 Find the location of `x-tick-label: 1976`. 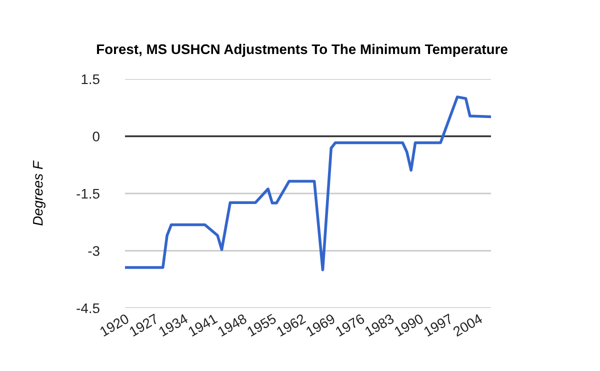

x-tick-label: 1976 is located at coordinates (350, 325).